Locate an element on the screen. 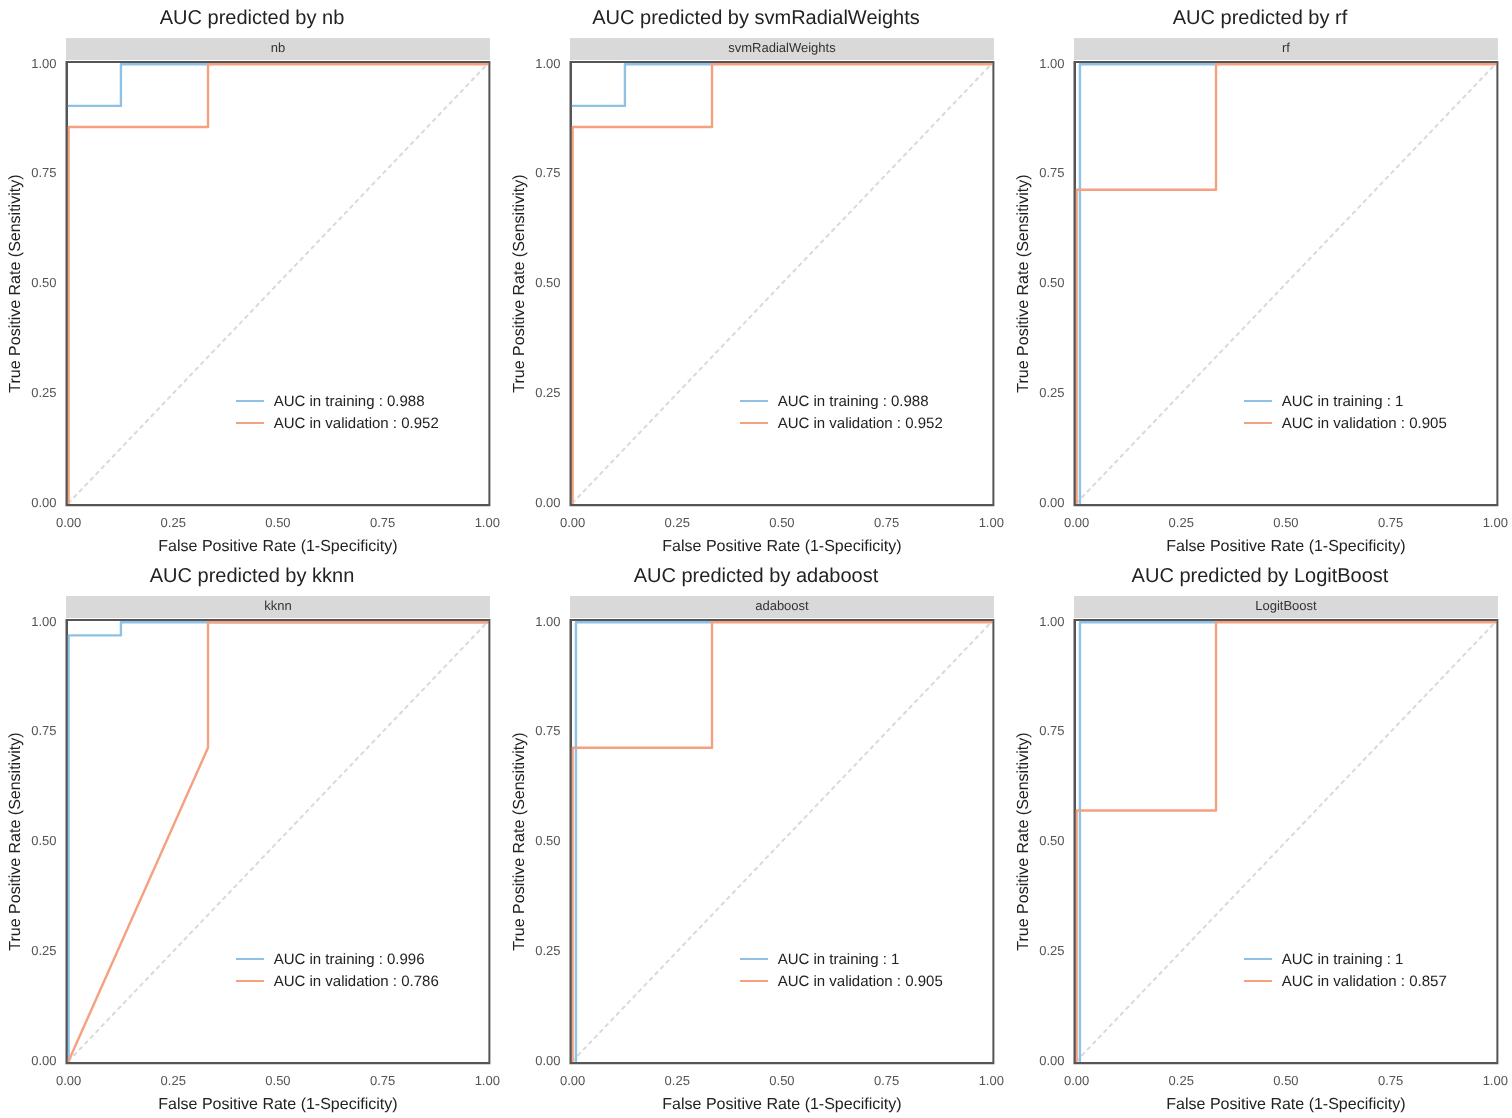 The width and height of the screenshot is (1512, 1118). chart-title: AUC predicted by kknn is located at coordinates (252, 577).